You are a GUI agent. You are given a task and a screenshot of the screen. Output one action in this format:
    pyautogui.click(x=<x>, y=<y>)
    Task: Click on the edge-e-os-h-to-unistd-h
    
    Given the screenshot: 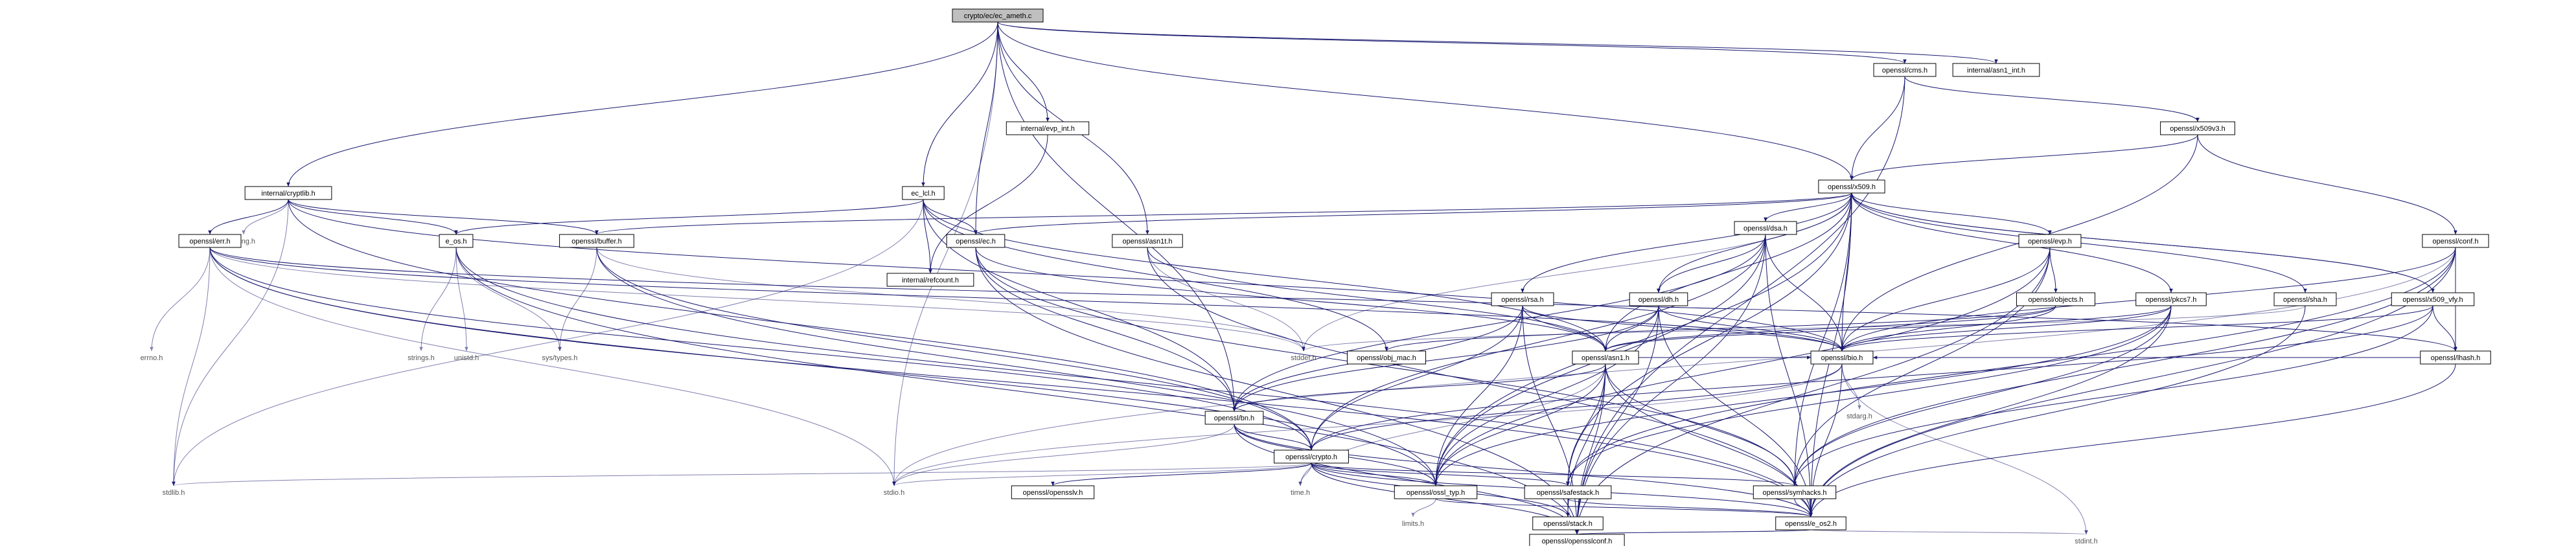 What is the action you would take?
    pyautogui.click(x=462, y=300)
    